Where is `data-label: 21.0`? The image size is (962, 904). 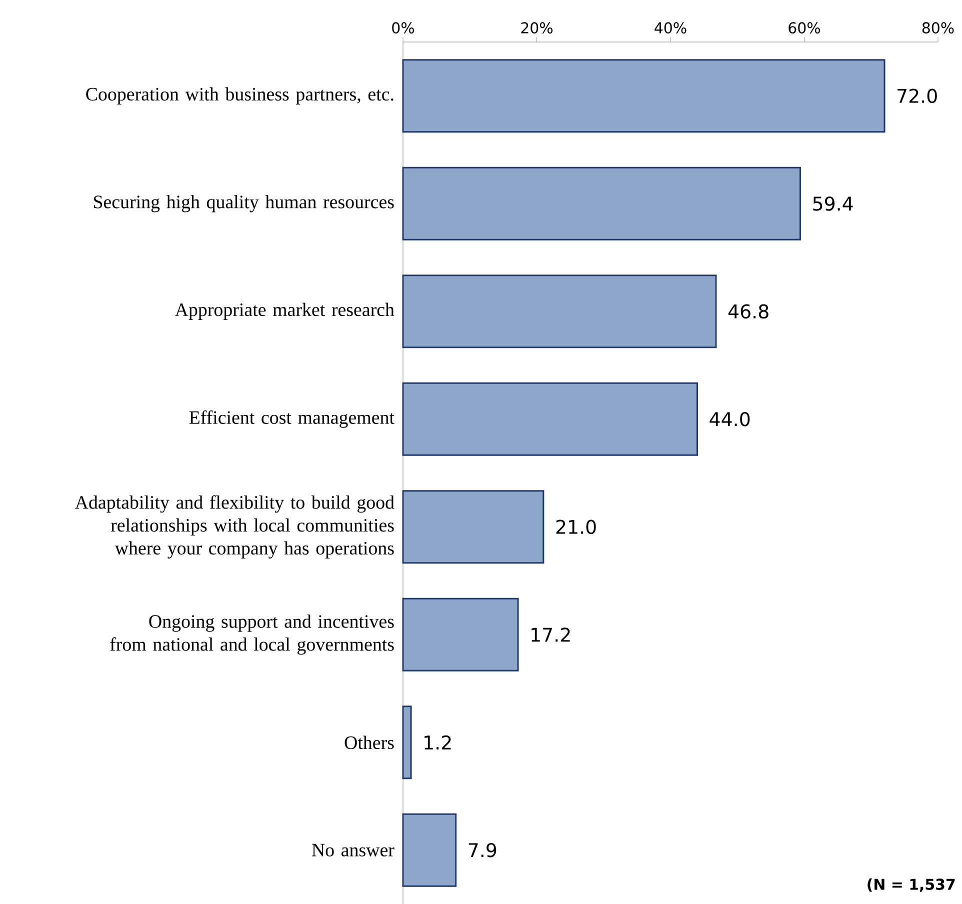
data-label: 21.0 is located at coordinates (576, 527).